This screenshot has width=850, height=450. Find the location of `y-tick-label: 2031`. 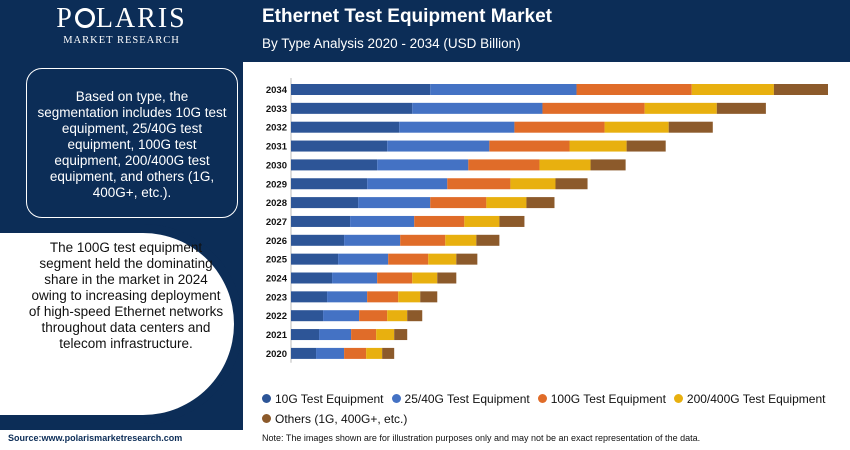

y-tick-label: 2031 is located at coordinates (277, 147).